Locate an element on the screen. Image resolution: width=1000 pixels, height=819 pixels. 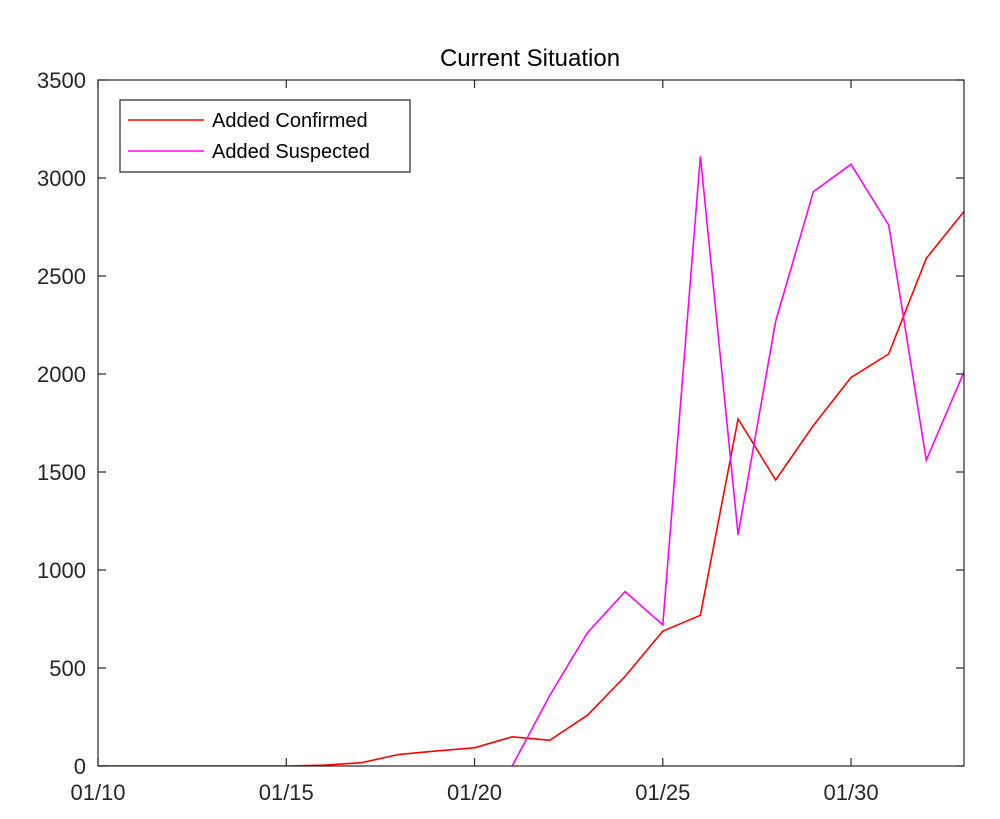
y-tick-label: 2000 is located at coordinates (61, 374).